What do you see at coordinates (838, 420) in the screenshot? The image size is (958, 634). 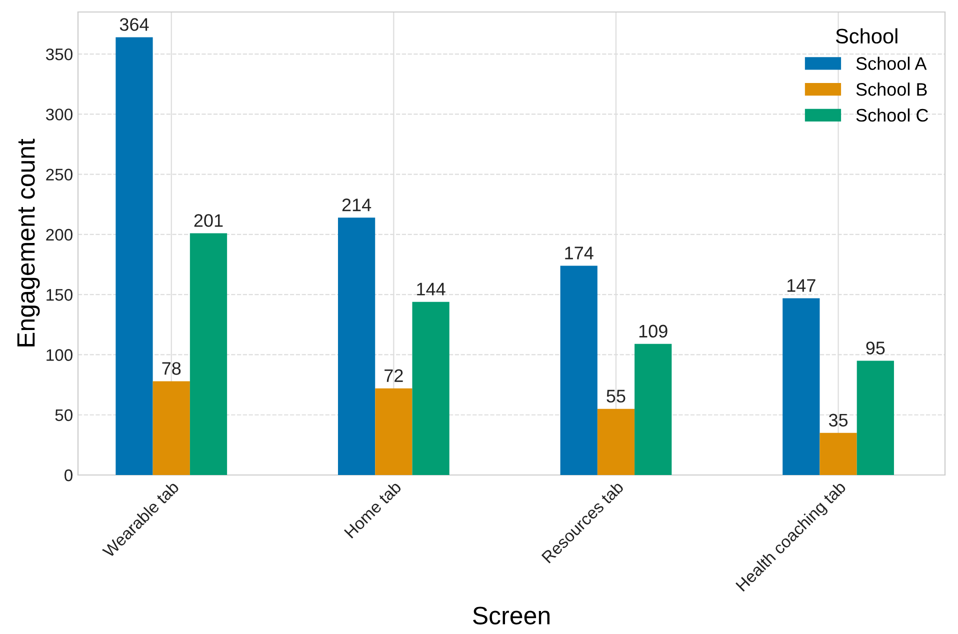 I see `data-label: 35` at bounding box center [838, 420].